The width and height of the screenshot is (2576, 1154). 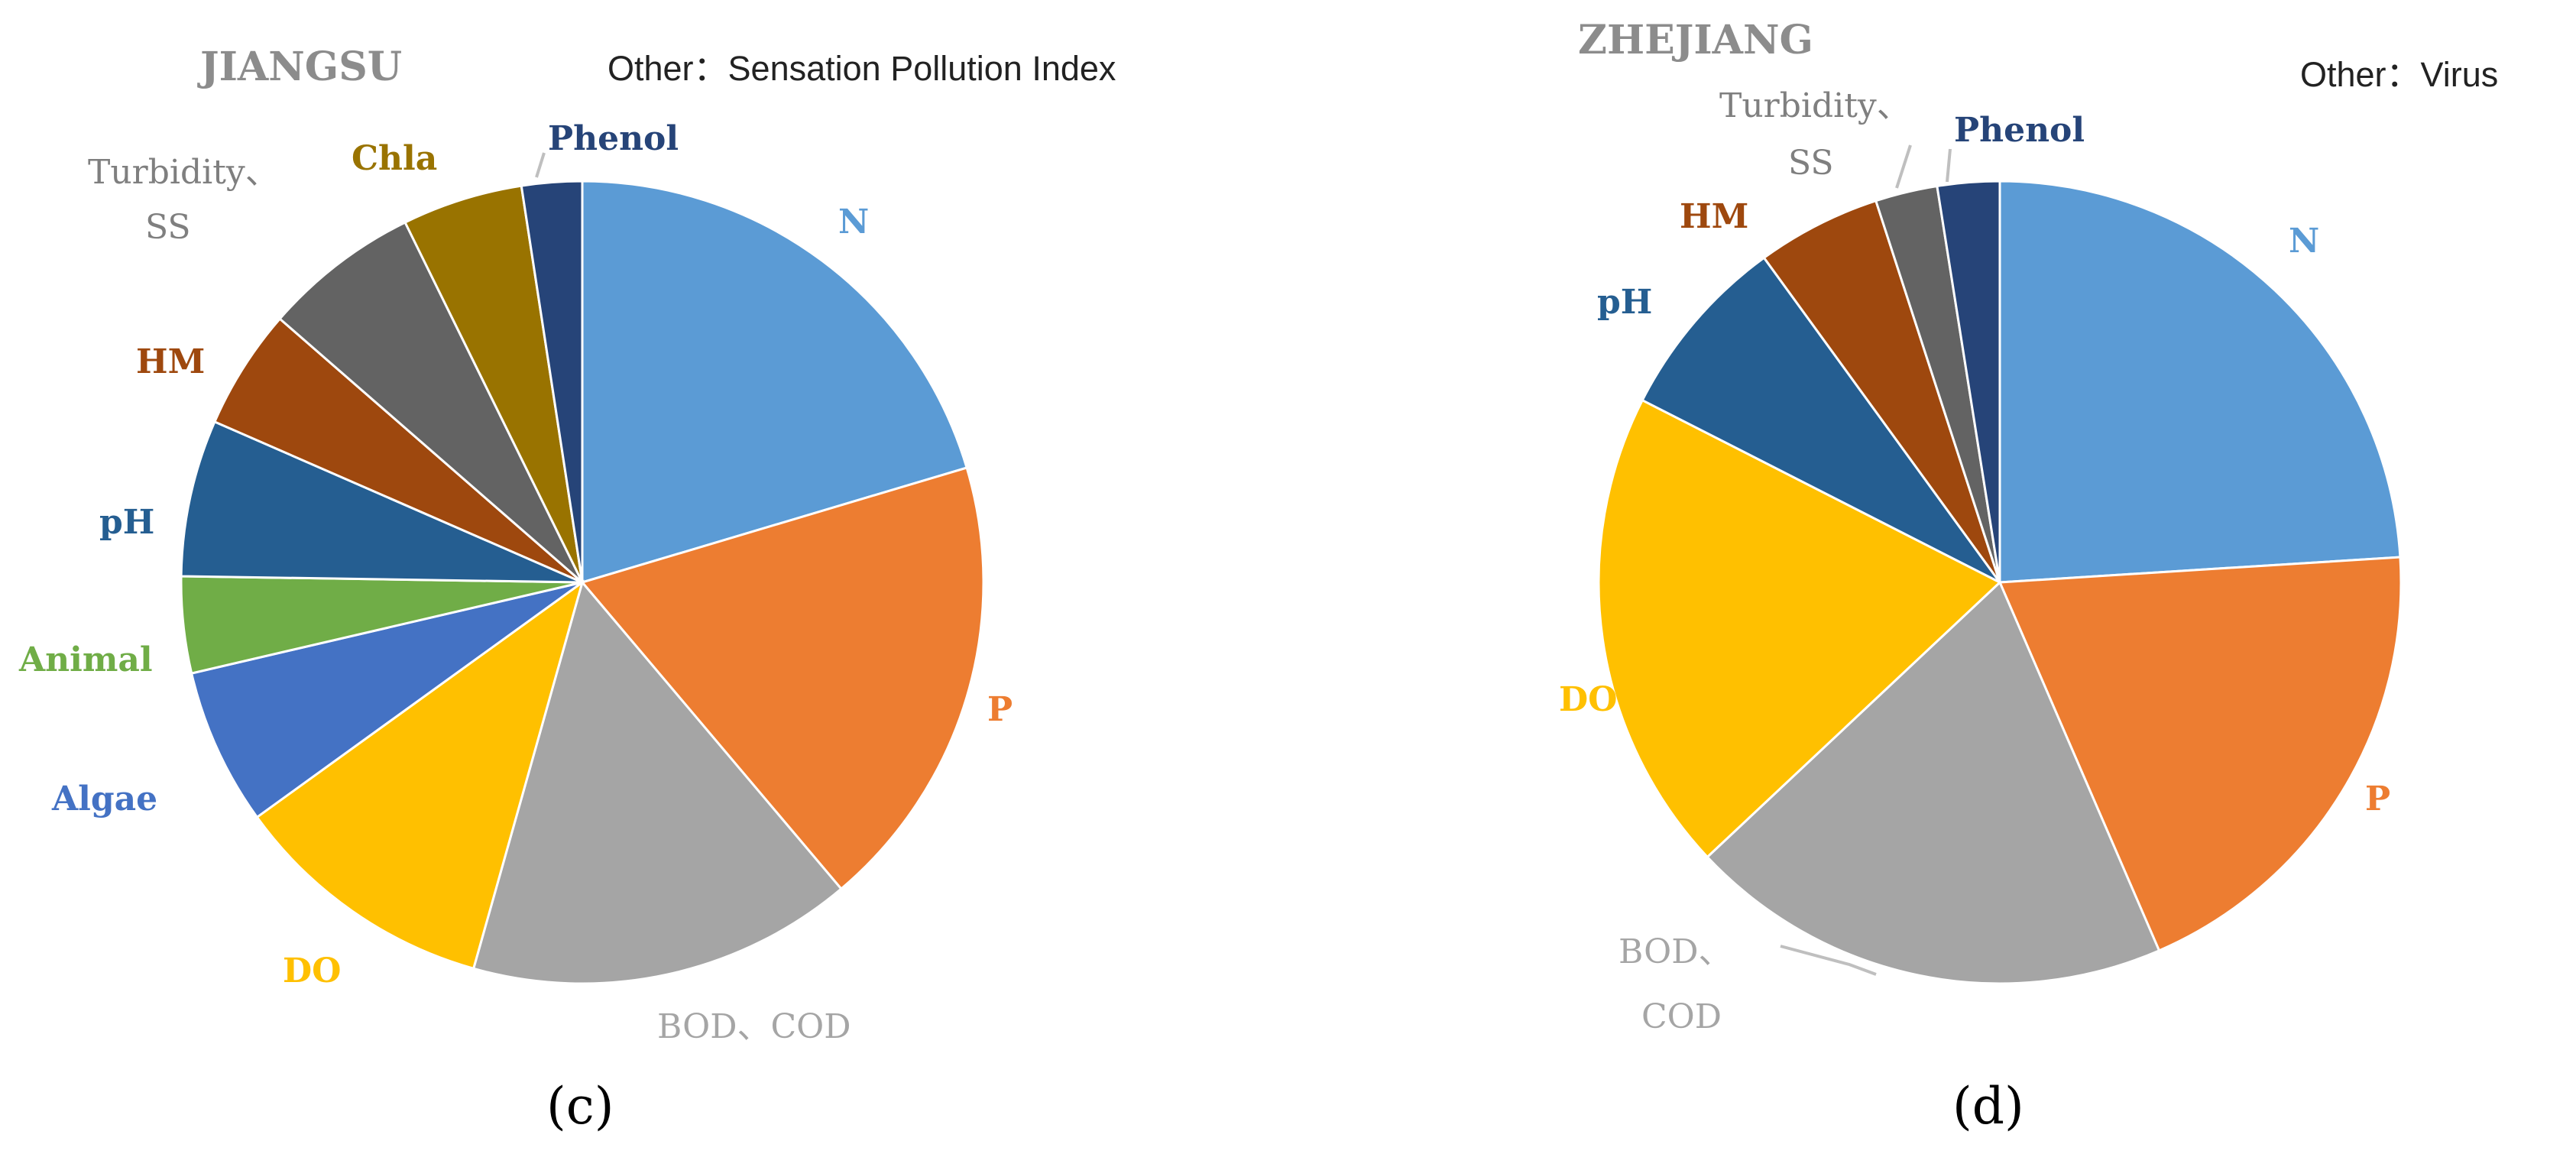 I want to click on chart-title: JIANGSU, so click(x=299, y=67).